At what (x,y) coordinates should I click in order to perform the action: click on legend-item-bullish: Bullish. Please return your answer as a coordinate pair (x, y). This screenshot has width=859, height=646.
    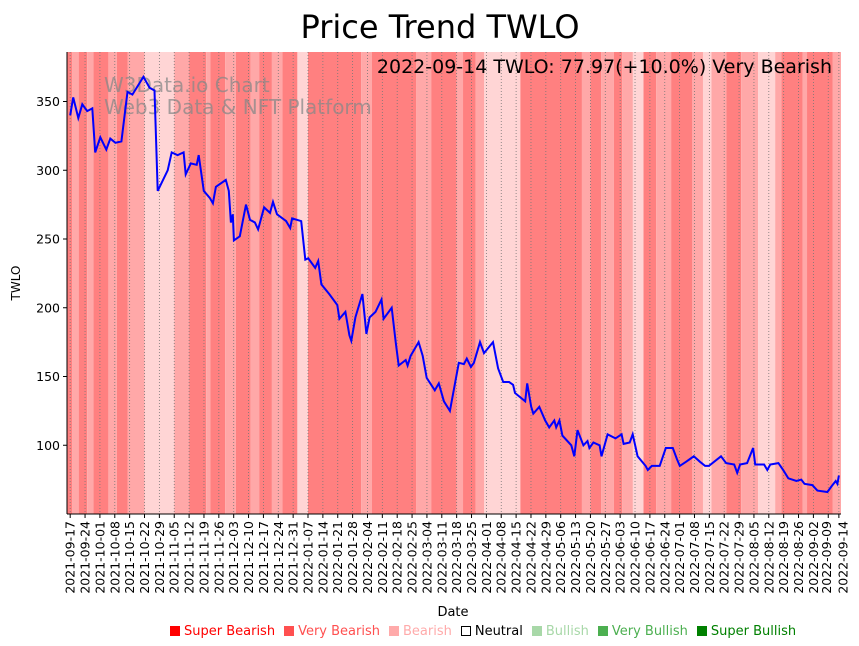
    Looking at the image, I should click on (560, 633).